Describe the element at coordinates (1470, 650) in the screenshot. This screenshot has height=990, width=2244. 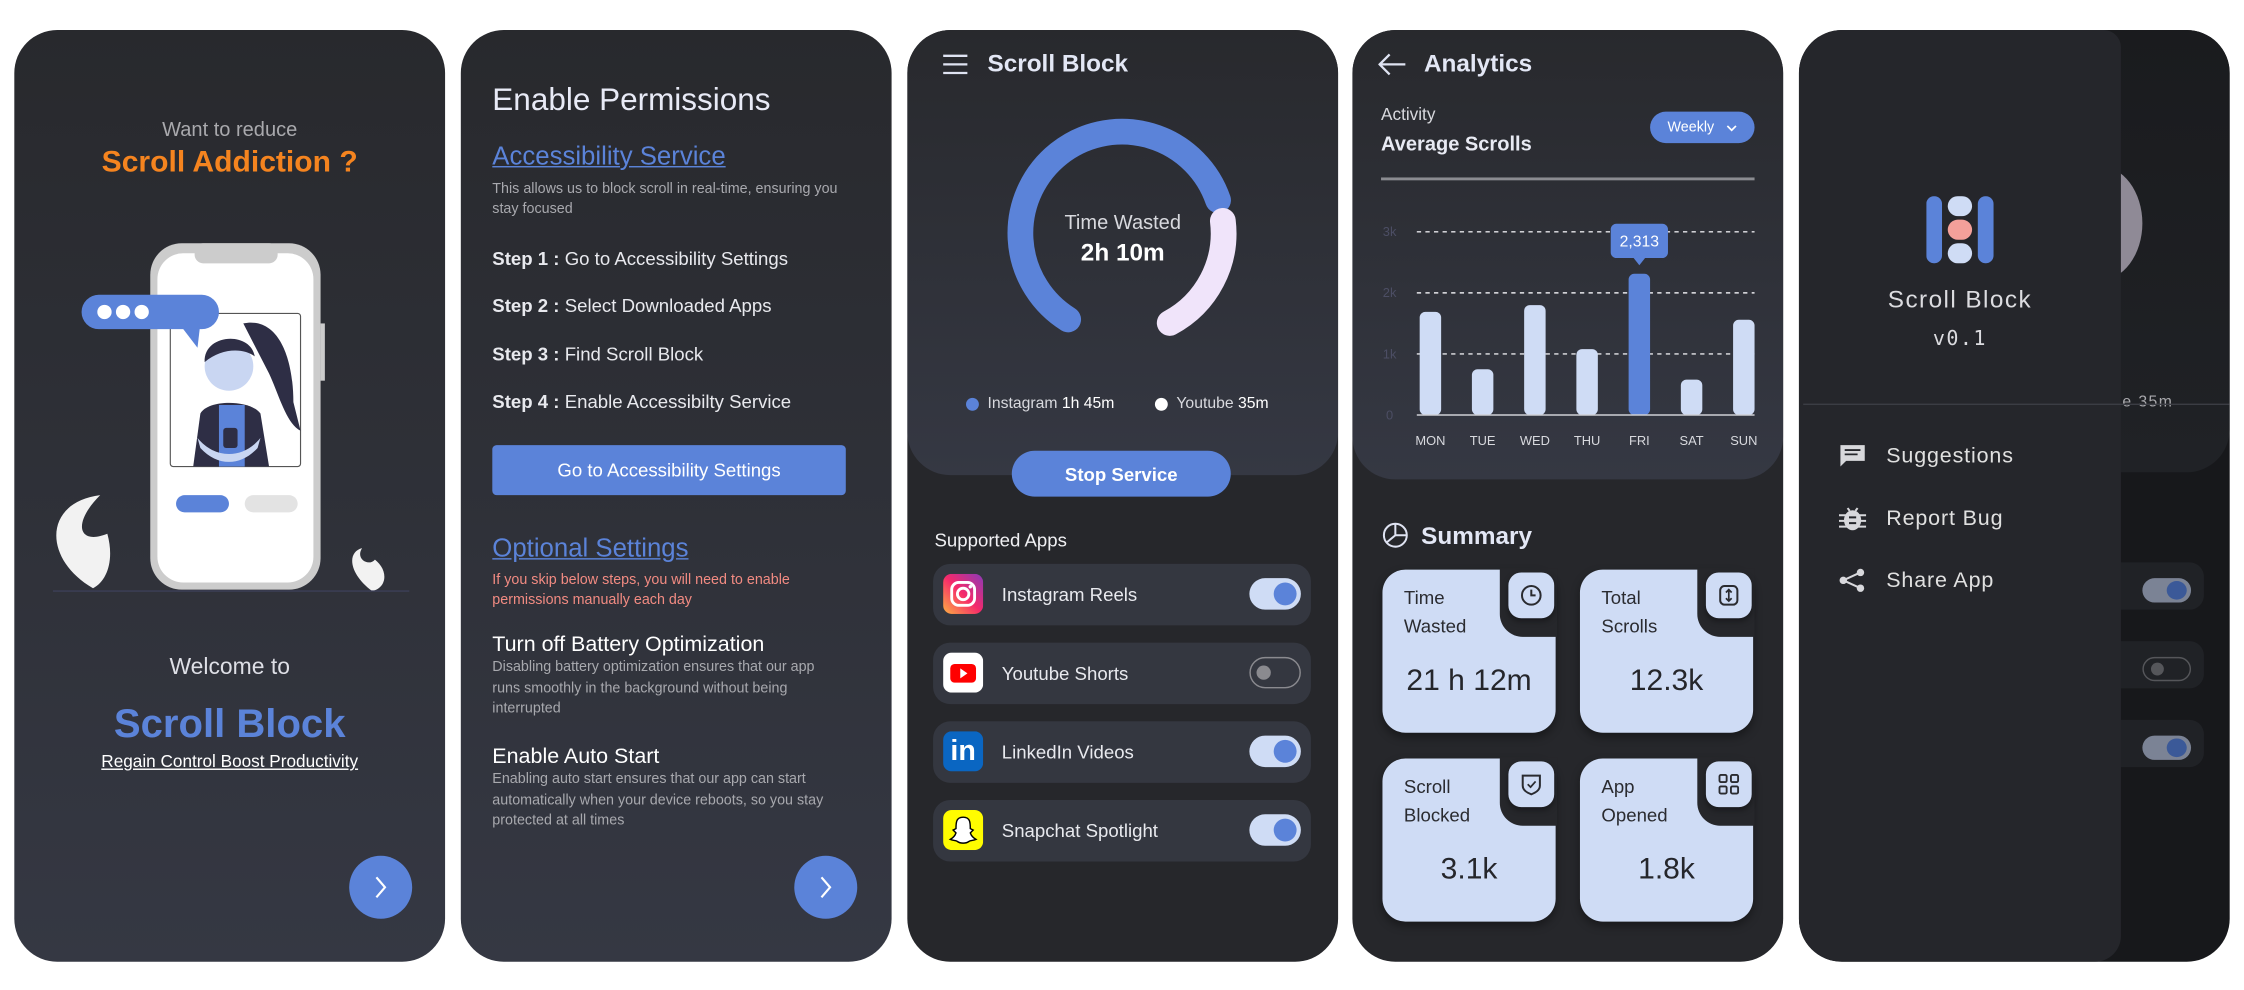
I see `summary-card: Time Wasted 21 h 12m` at that location.